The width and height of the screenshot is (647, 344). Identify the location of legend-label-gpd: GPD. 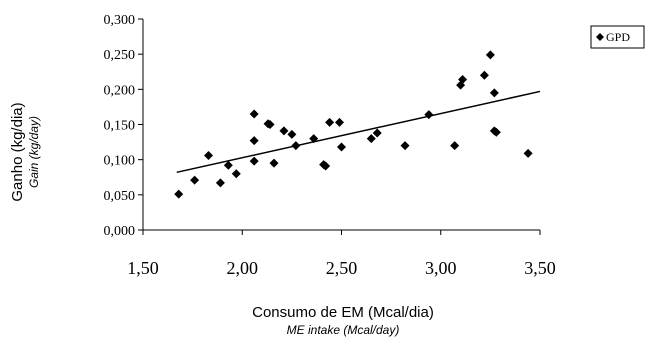
(618, 37).